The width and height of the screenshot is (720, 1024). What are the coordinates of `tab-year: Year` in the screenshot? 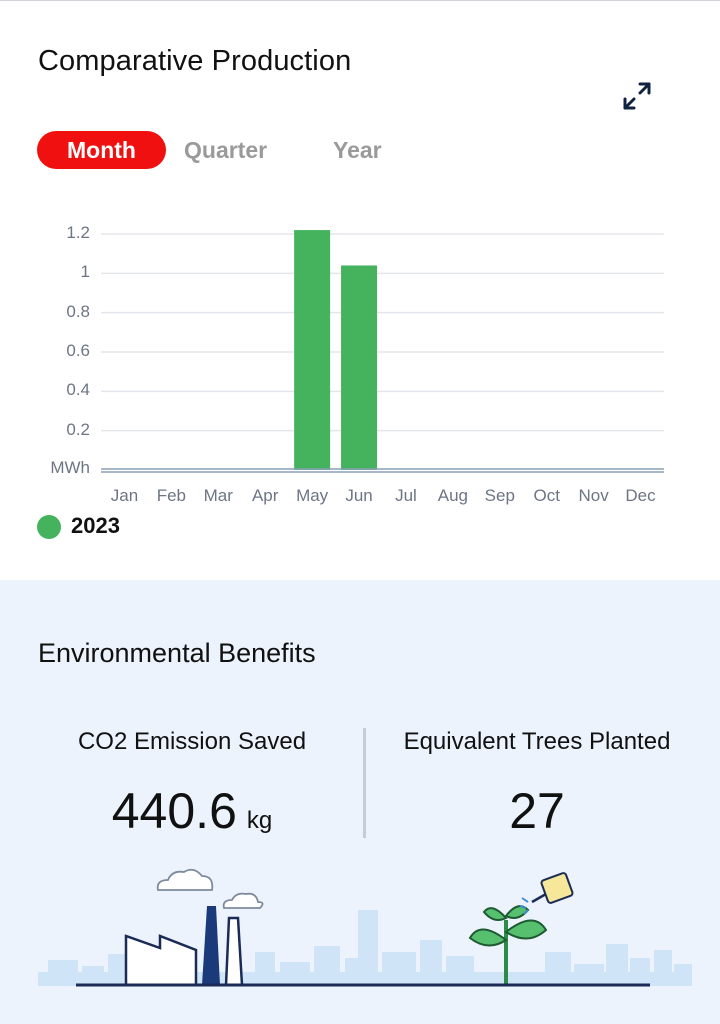 It's located at (357, 150).